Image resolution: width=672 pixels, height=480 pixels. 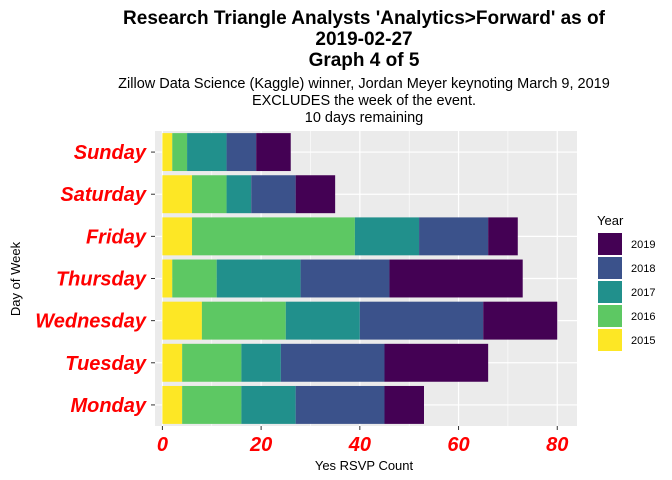 I want to click on x-tick-label: 40, so click(x=359, y=445).